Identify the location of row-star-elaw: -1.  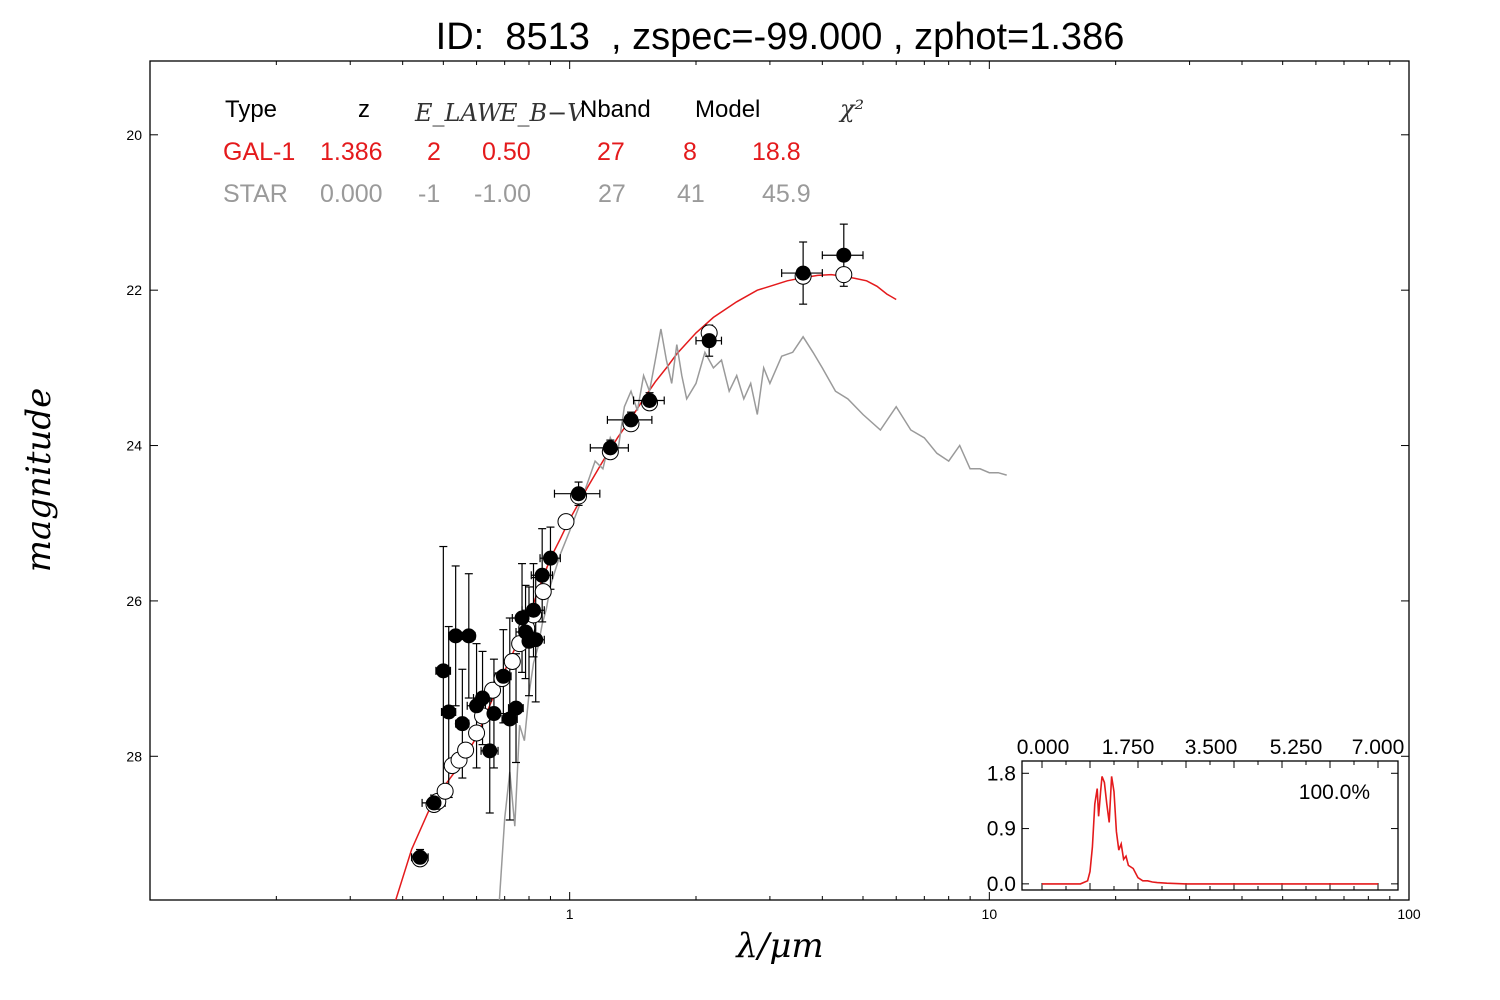
(429, 194).